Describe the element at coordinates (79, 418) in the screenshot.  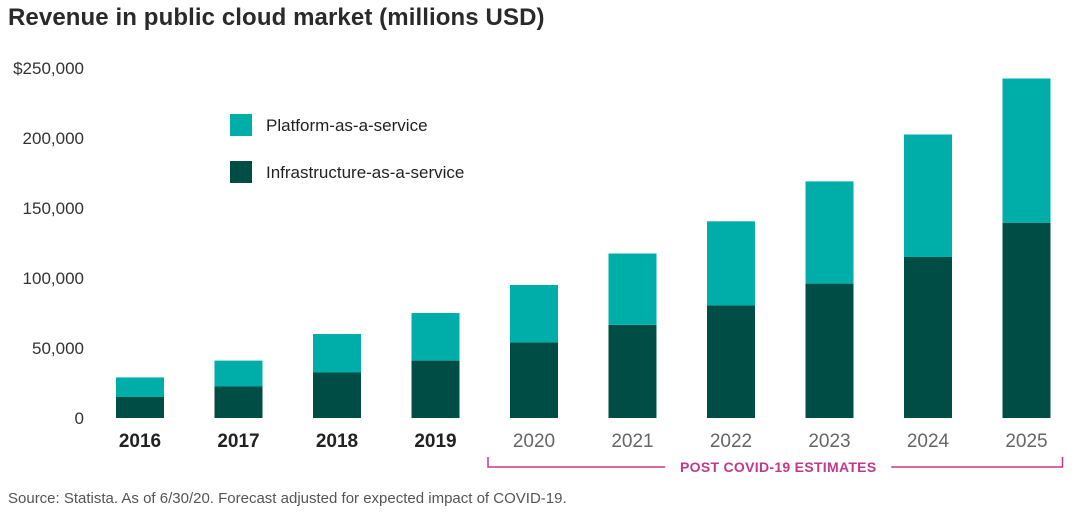
I see `y-tick-label: 0` at that location.